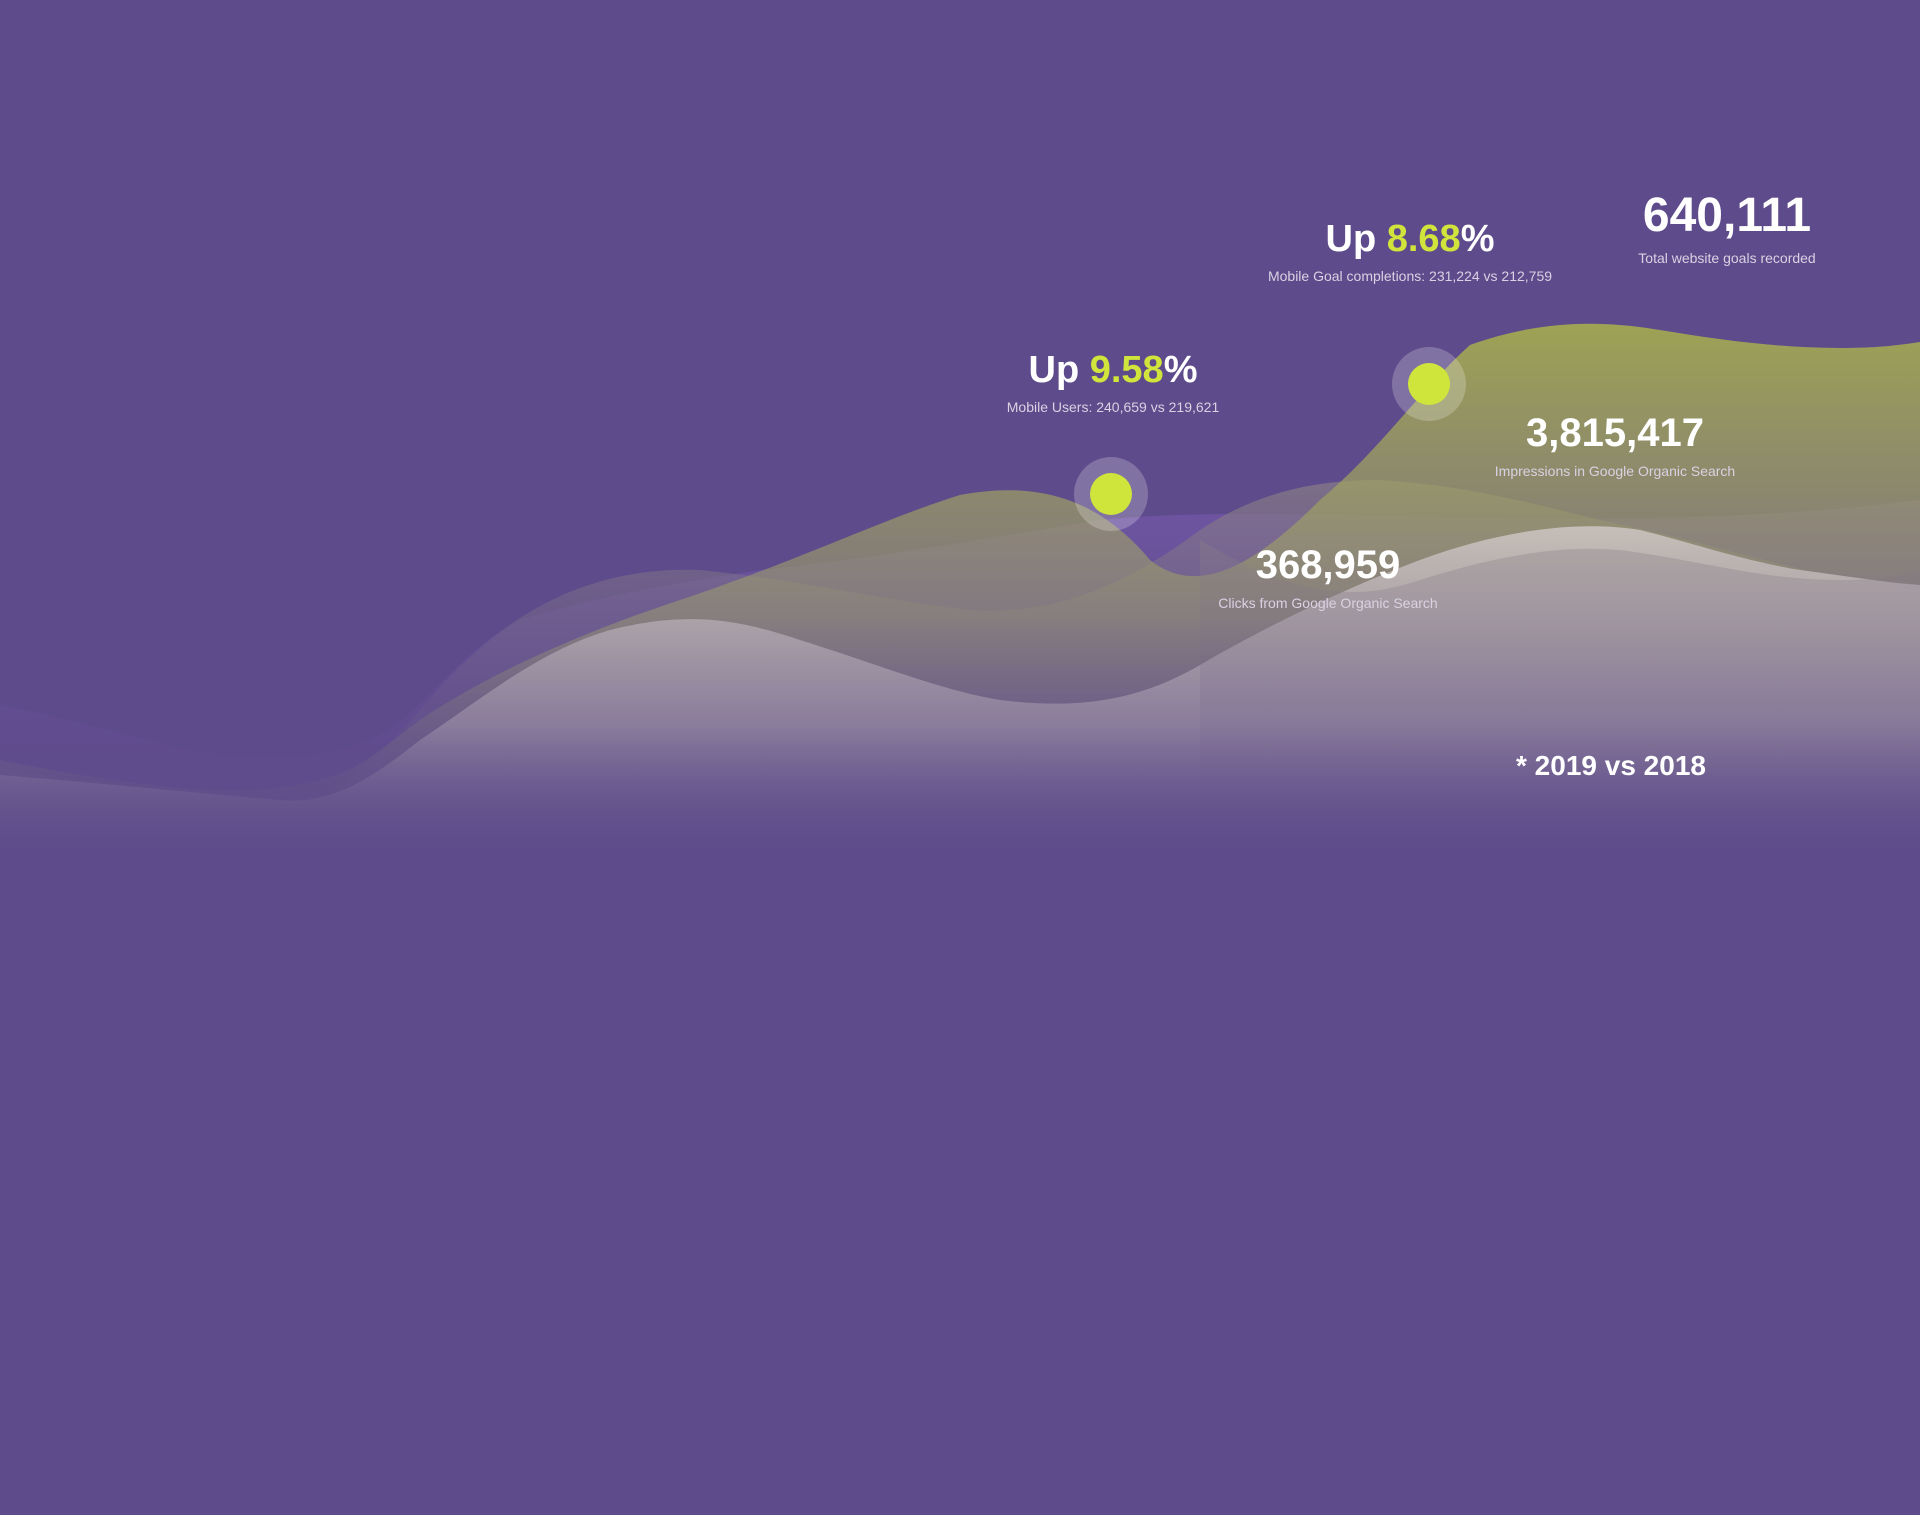 The image size is (1920, 1515). I want to click on stat-total-goals: 640,111 Total website goals recorded, so click(1727, 228).